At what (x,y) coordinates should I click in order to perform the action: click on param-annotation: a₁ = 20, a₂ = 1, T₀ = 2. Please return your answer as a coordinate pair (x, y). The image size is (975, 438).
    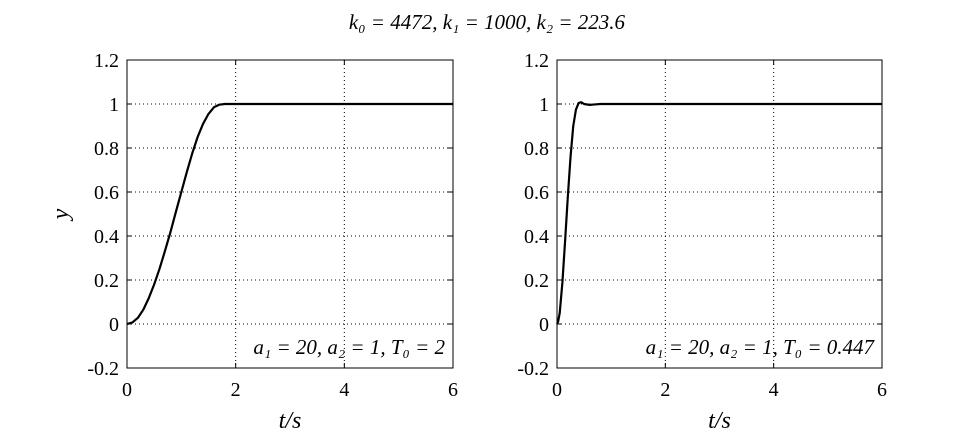
    Looking at the image, I should click on (349, 347).